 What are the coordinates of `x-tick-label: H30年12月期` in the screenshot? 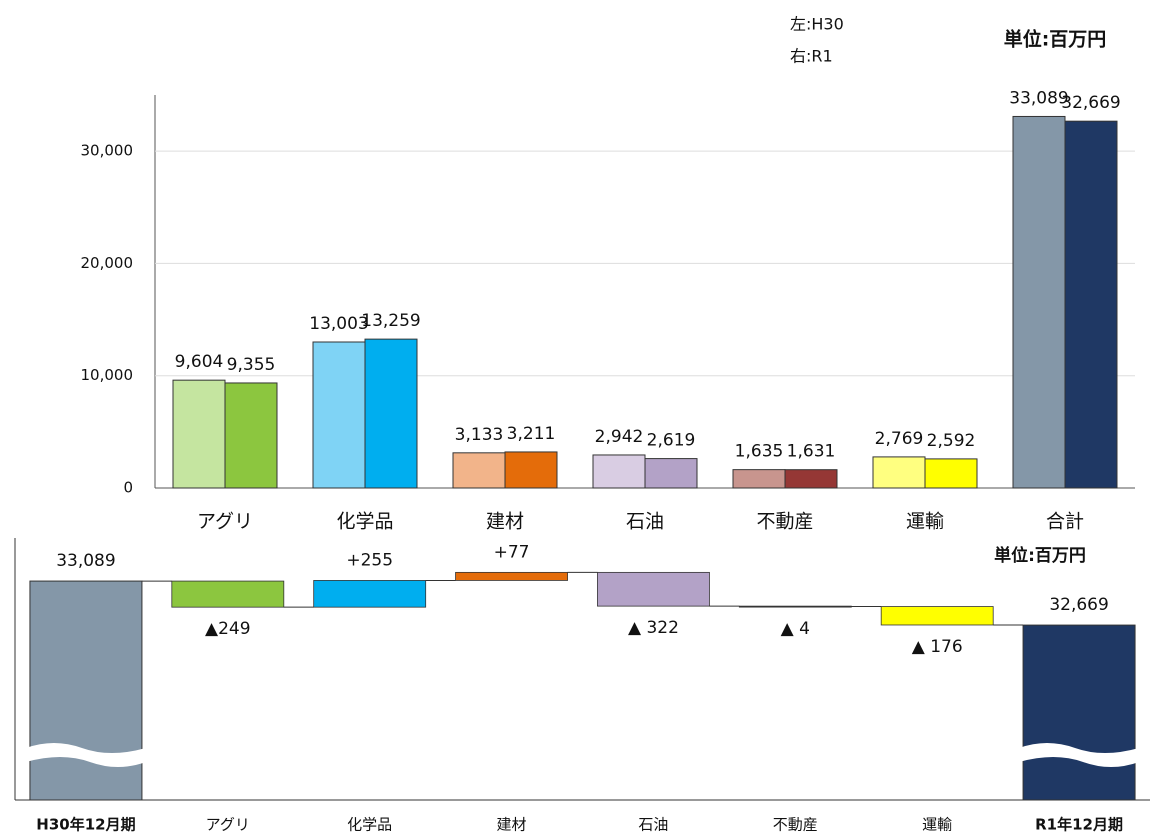 It's located at (85, 825).